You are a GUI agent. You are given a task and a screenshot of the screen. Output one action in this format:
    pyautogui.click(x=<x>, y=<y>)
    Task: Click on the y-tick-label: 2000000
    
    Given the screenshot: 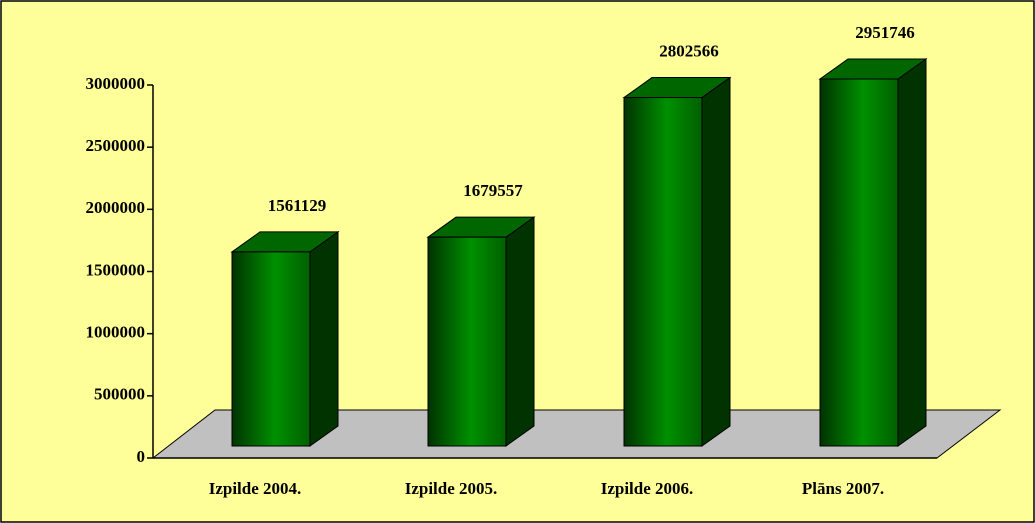 What is the action you would take?
    pyautogui.click(x=116, y=207)
    